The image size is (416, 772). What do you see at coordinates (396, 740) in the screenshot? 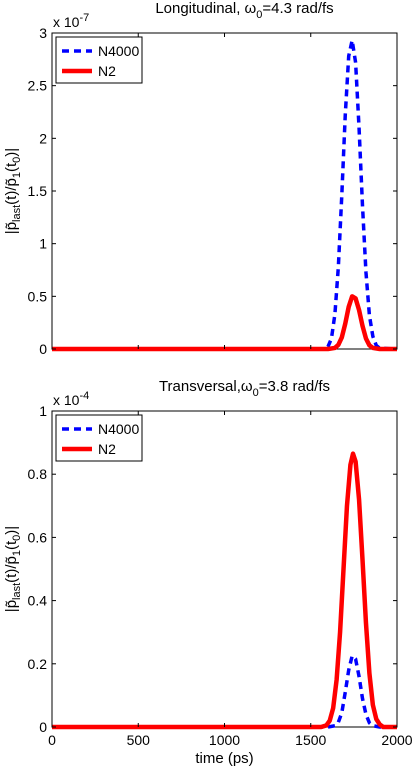
I see `x-tick-label: 2000` at bounding box center [396, 740].